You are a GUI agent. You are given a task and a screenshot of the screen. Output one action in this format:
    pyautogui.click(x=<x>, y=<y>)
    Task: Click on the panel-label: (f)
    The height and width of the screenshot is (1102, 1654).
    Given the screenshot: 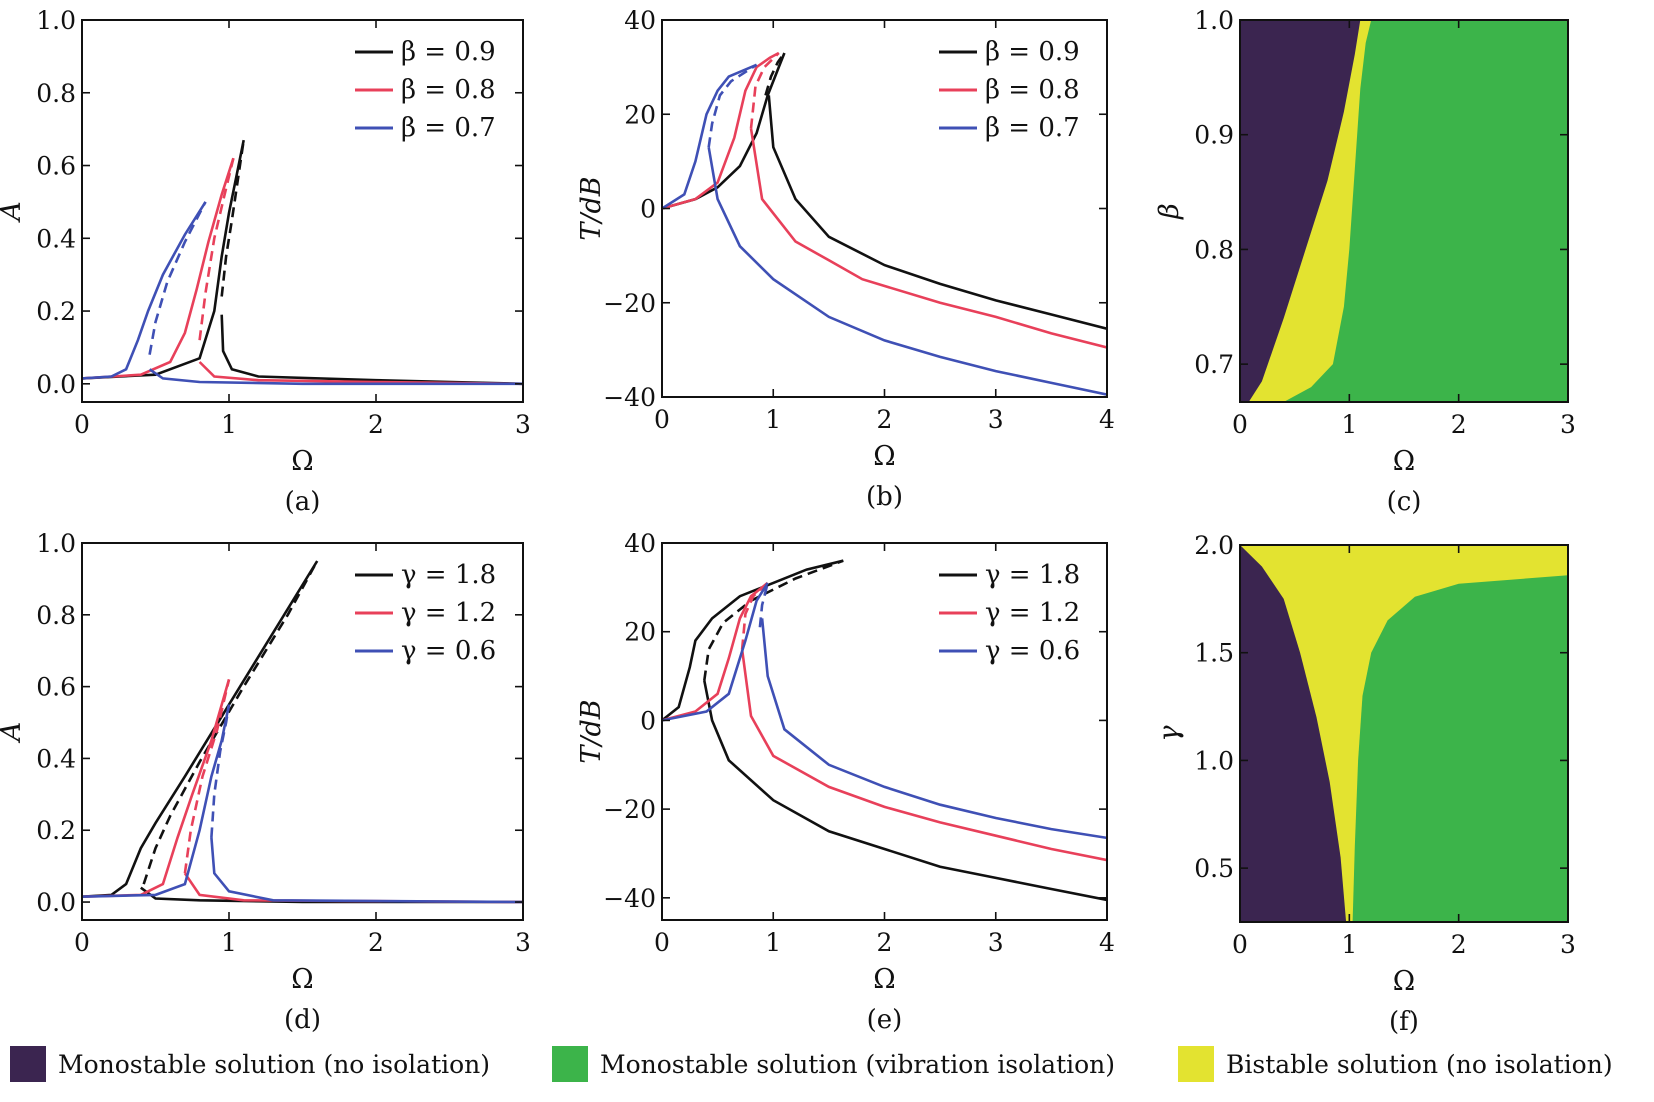 What is the action you would take?
    pyautogui.click(x=1404, y=1022)
    